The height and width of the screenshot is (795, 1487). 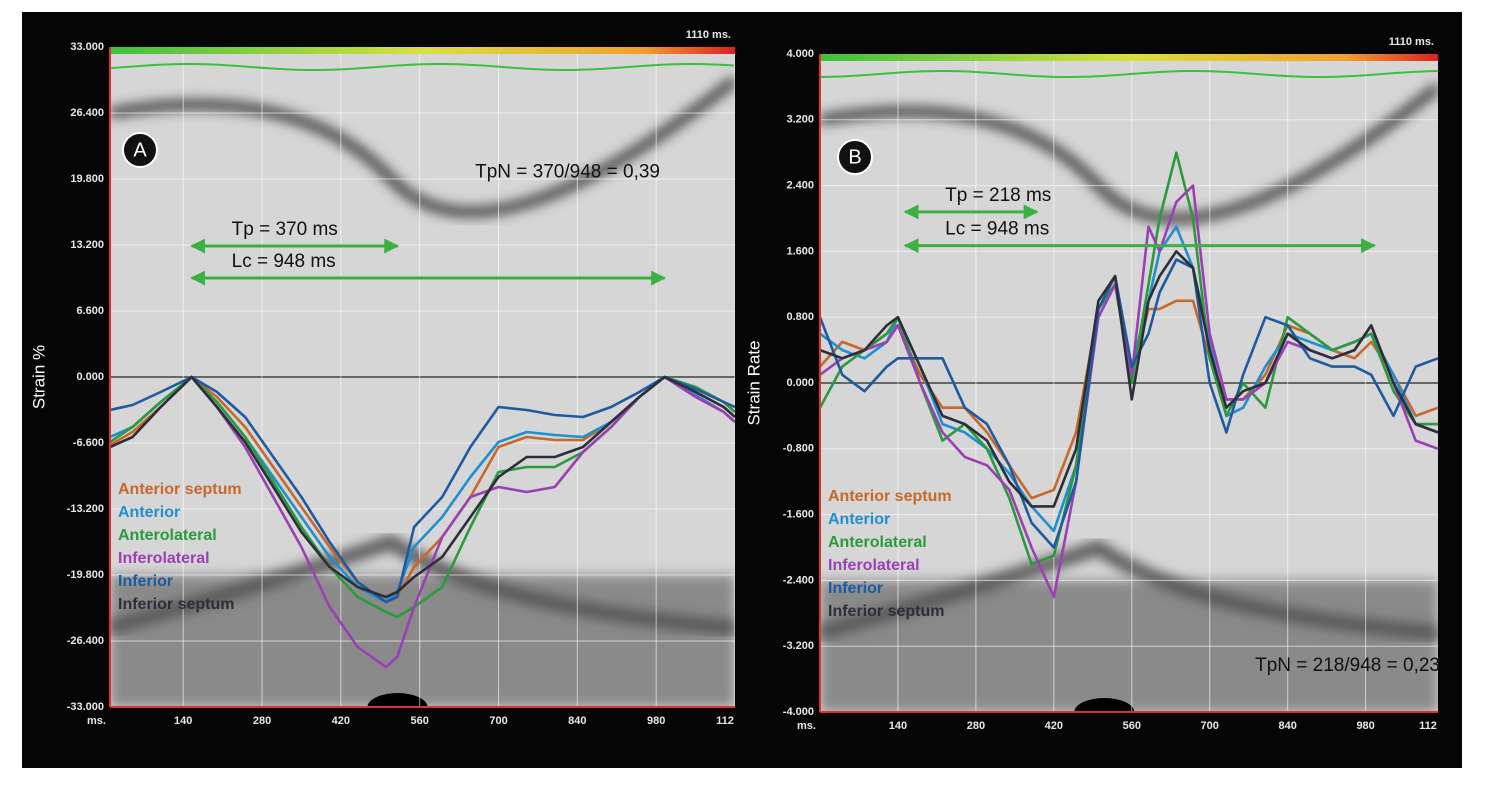 I want to click on y-tick-label: 33.000, so click(x=87, y=47).